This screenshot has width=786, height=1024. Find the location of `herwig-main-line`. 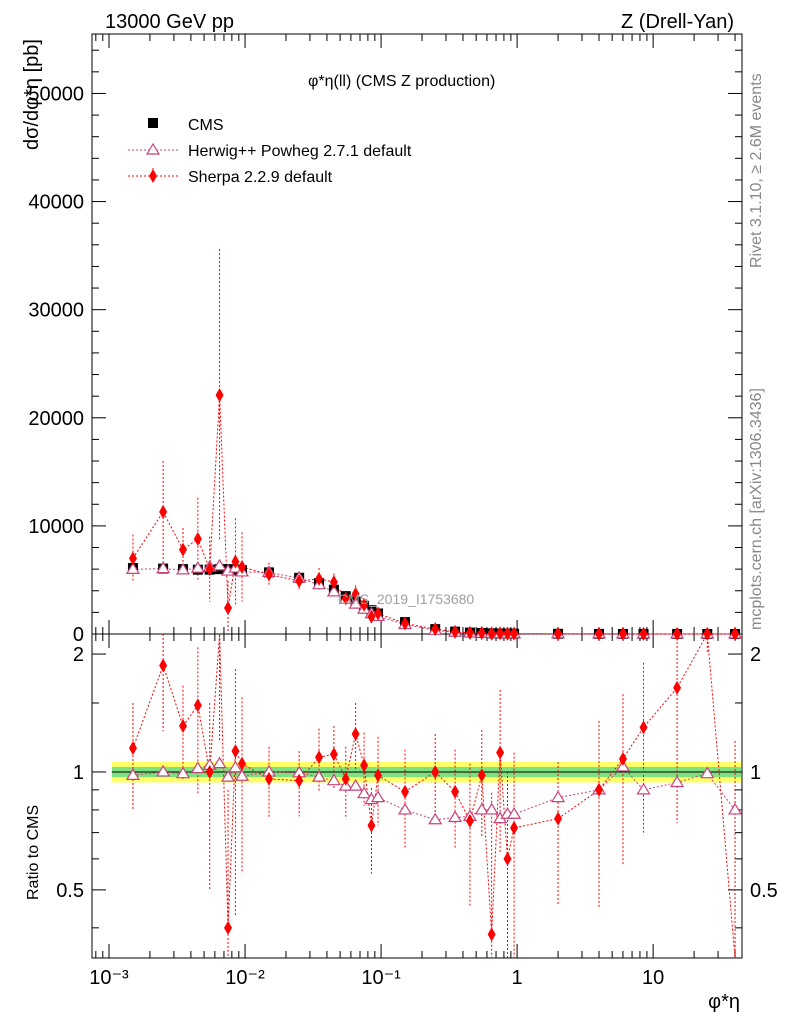

herwig-main-line is located at coordinates (434, 600).